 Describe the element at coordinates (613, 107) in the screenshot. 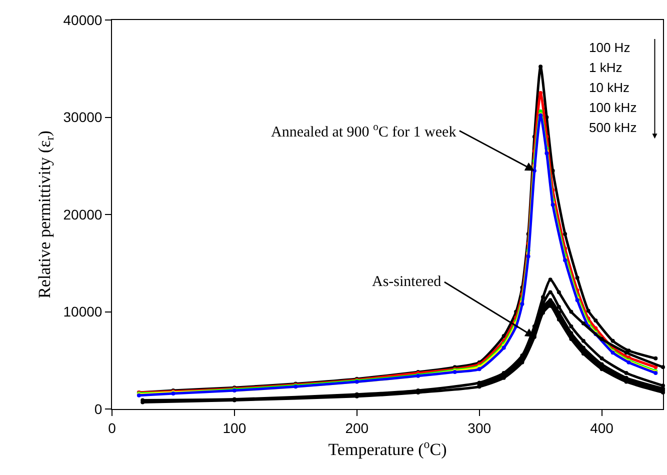

I see `annotation: 100 kHz` at that location.